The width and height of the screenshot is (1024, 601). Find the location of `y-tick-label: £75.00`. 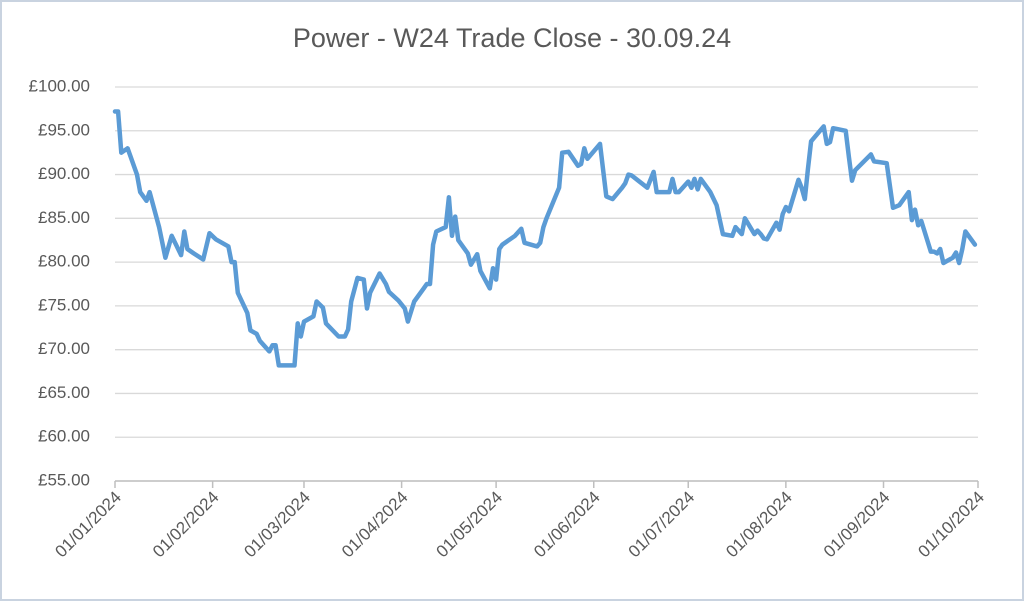

y-tick-label: £75.00 is located at coordinates (64, 304).